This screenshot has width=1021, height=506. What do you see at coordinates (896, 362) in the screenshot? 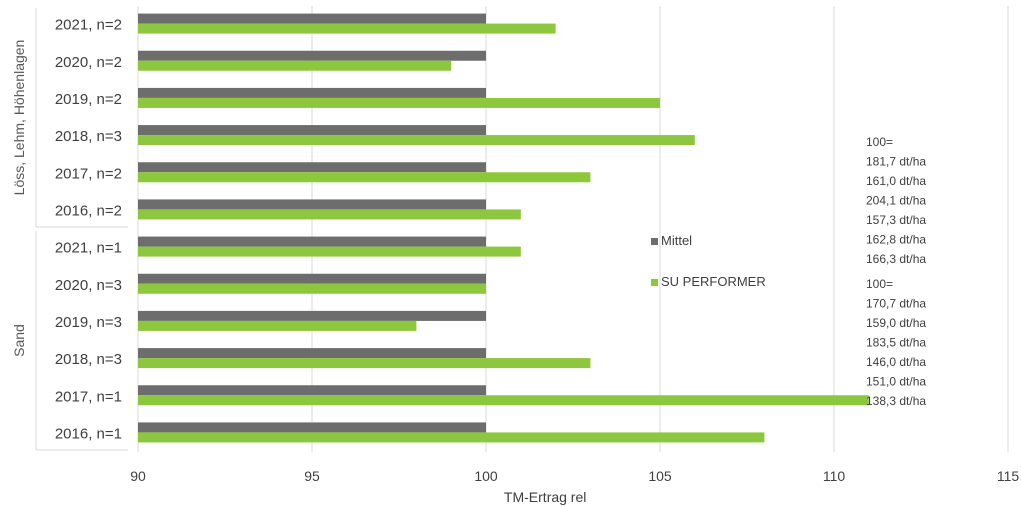
I see `annotation-line: 146,0 dt/ha` at bounding box center [896, 362].